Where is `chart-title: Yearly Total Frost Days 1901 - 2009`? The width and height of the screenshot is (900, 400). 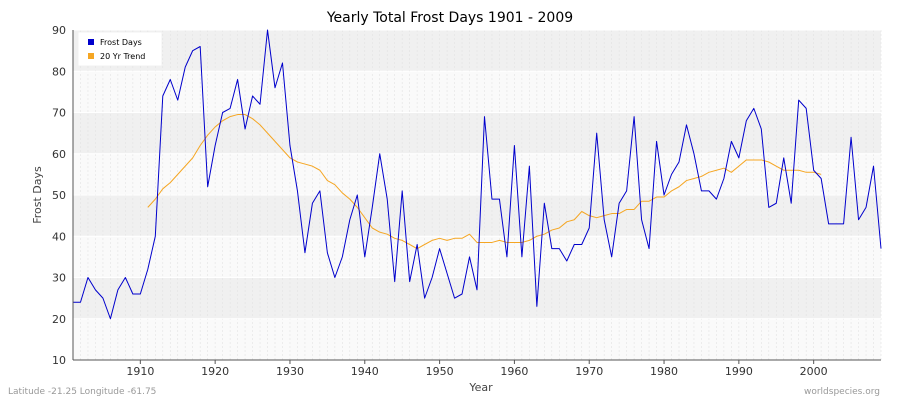
chart-title: Yearly Total Frost Days 1901 - 2009 is located at coordinates (449, 18).